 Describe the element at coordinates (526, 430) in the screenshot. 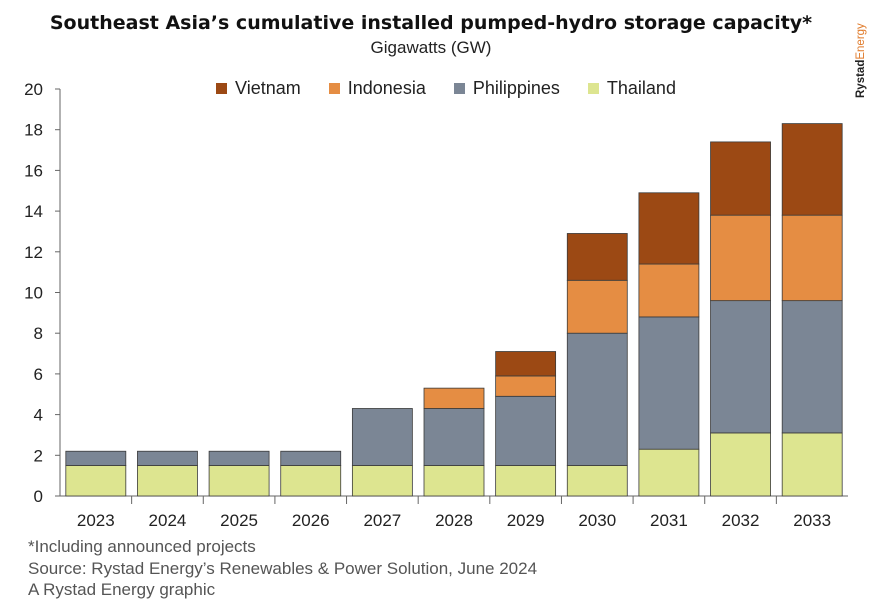

I see `bar-segment-philippines-2029` at that location.